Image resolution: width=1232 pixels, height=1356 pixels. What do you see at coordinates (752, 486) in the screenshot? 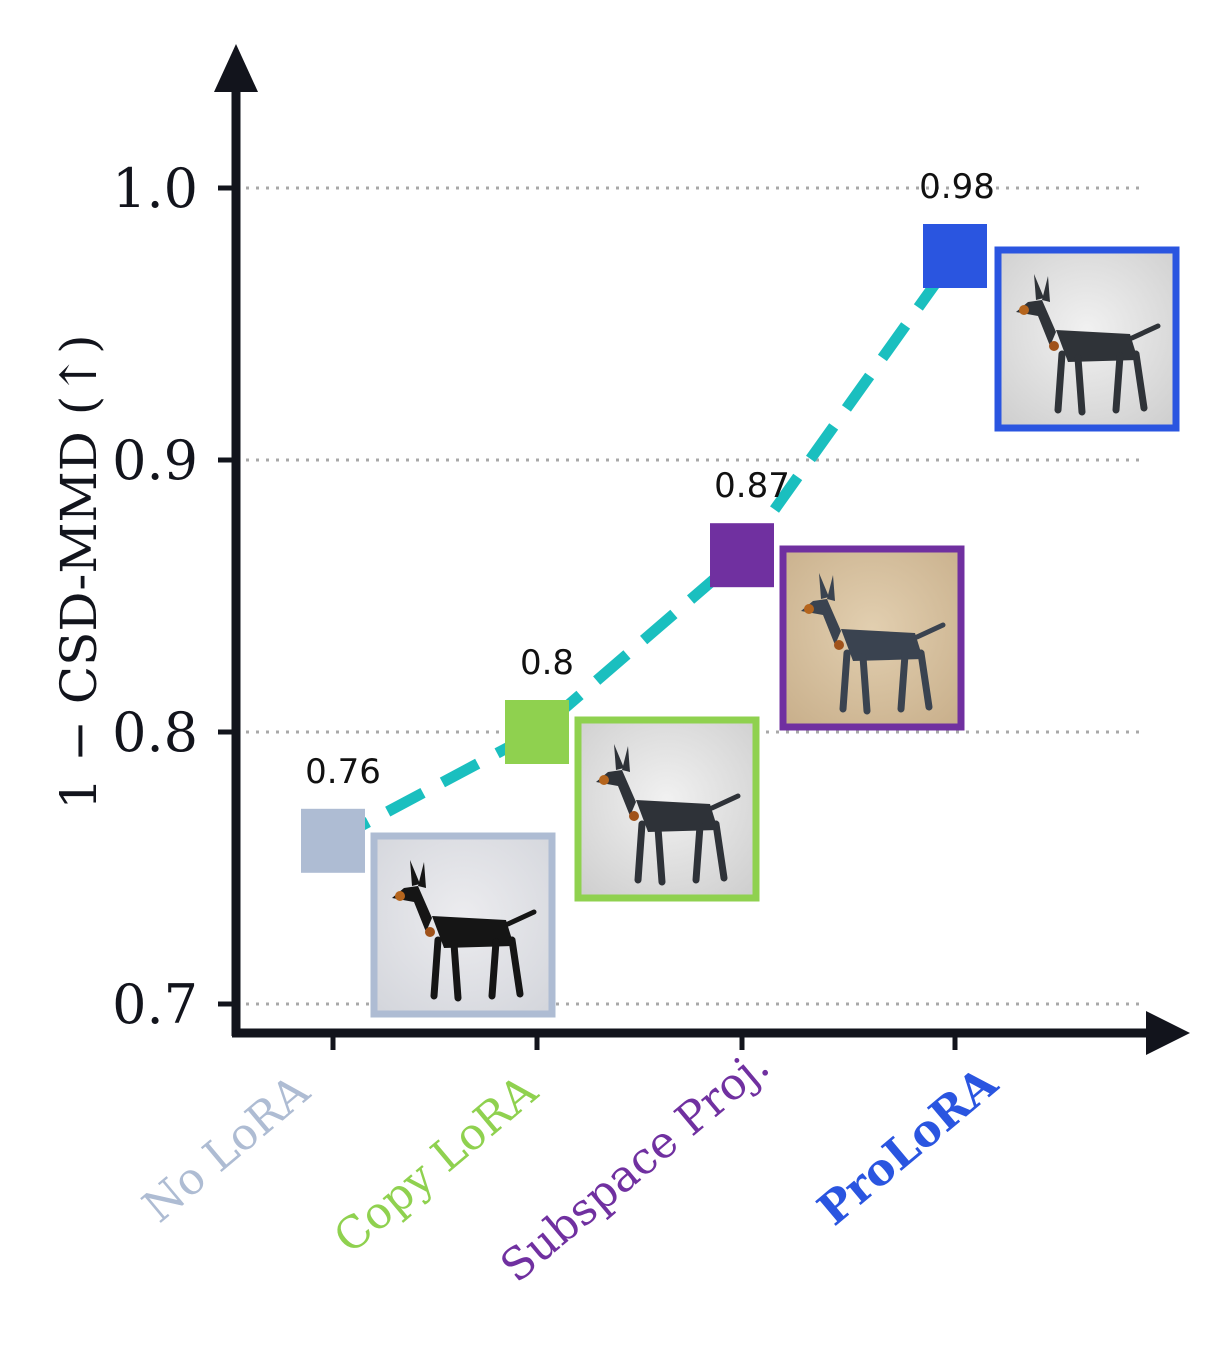
I see `data-label: 0.87` at bounding box center [752, 486].